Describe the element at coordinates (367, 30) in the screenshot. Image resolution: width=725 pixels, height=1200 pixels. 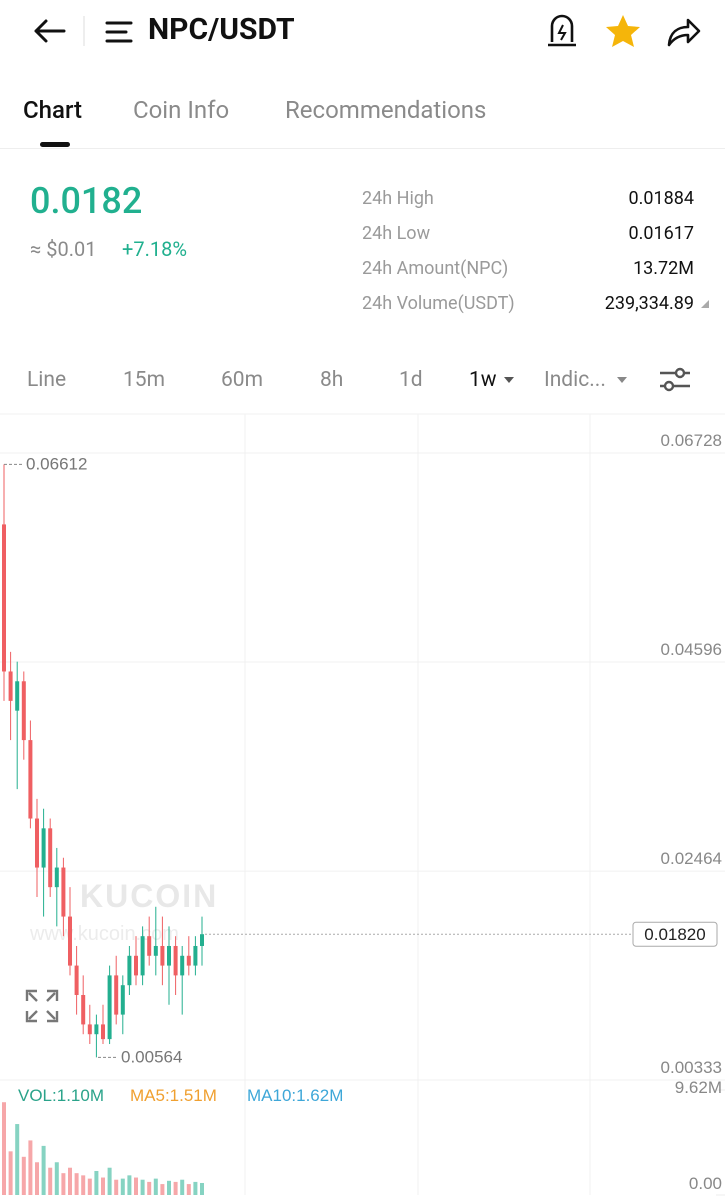
I see `header-icons` at that location.